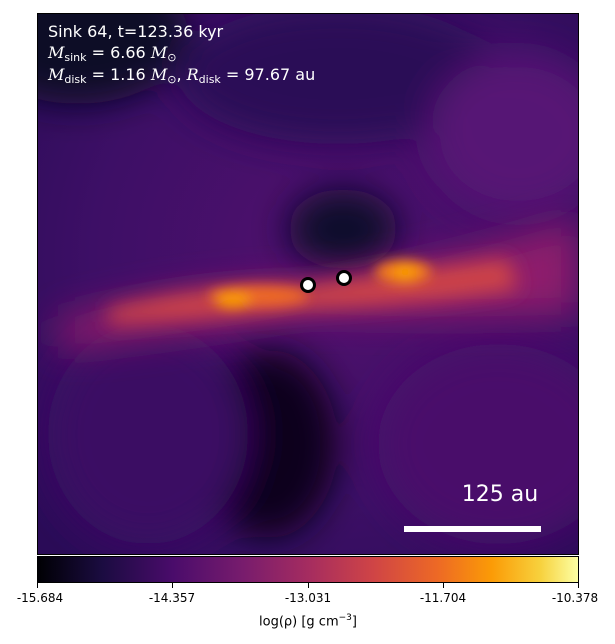 This screenshot has width=615, height=644. What do you see at coordinates (112, 53) in the screenshot?
I see `sink-mass-annotation: Msink = 6.66 M⊙` at bounding box center [112, 53].